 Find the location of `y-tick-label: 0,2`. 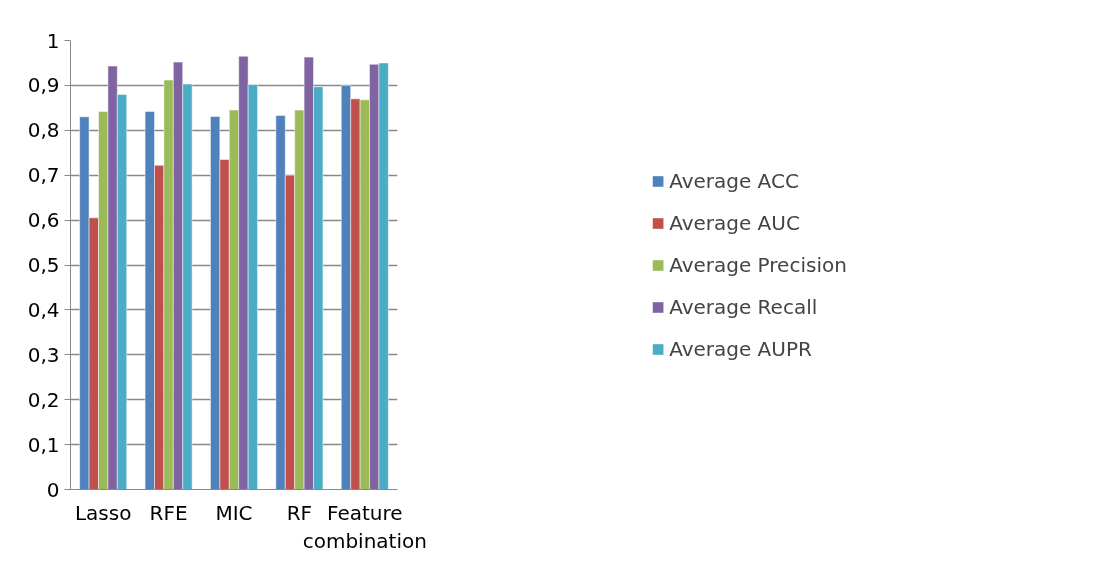

y-tick-label: 0,2 is located at coordinates (43, 399).